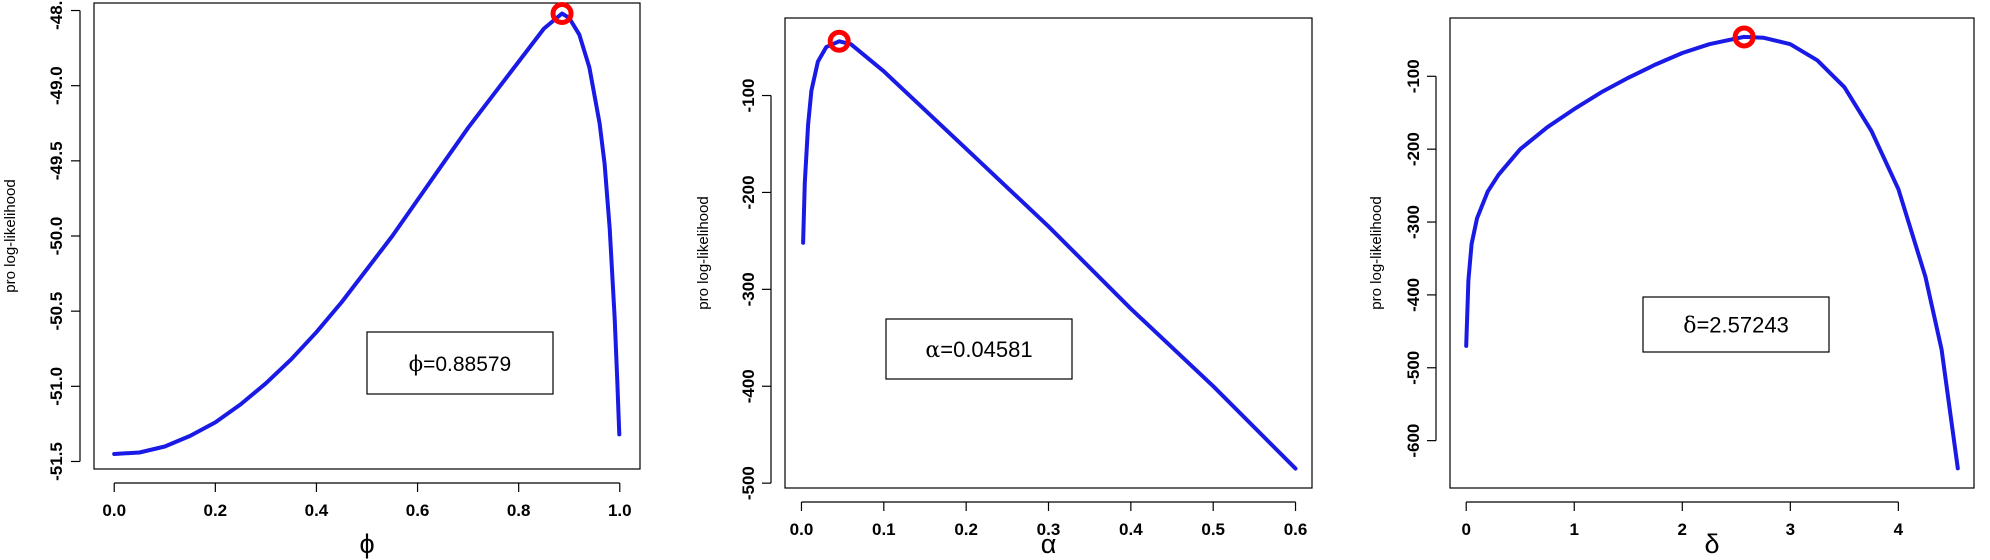 The height and width of the screenshot is (560, 1990). Describe the element at coordinates (56, 236) in the screenshot. I see `y-tick-label: -50.0` at that location.